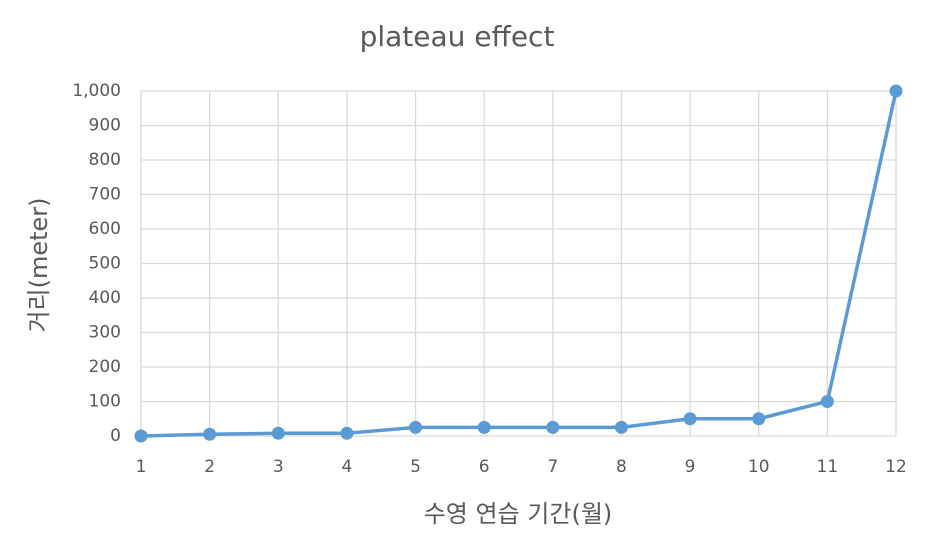 This screenshot has height=539, width=938. What do you see at coordinates (39, 264) in the screenshot?
I see `y-axis-title: 거리(meter)` at bounding box center [39, 264].